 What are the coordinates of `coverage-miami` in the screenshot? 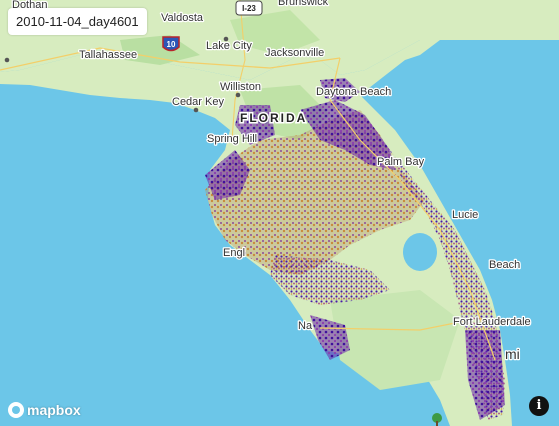 It's located at (485, 375).